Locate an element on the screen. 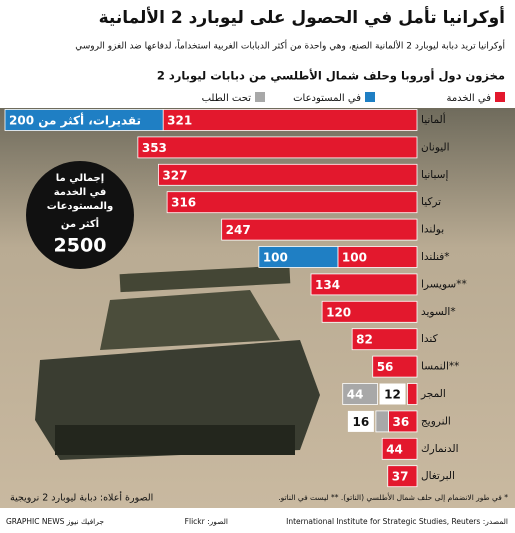 This screenshot has height=533, width=515. country-label: كندا is located at coordinates (429, 339).